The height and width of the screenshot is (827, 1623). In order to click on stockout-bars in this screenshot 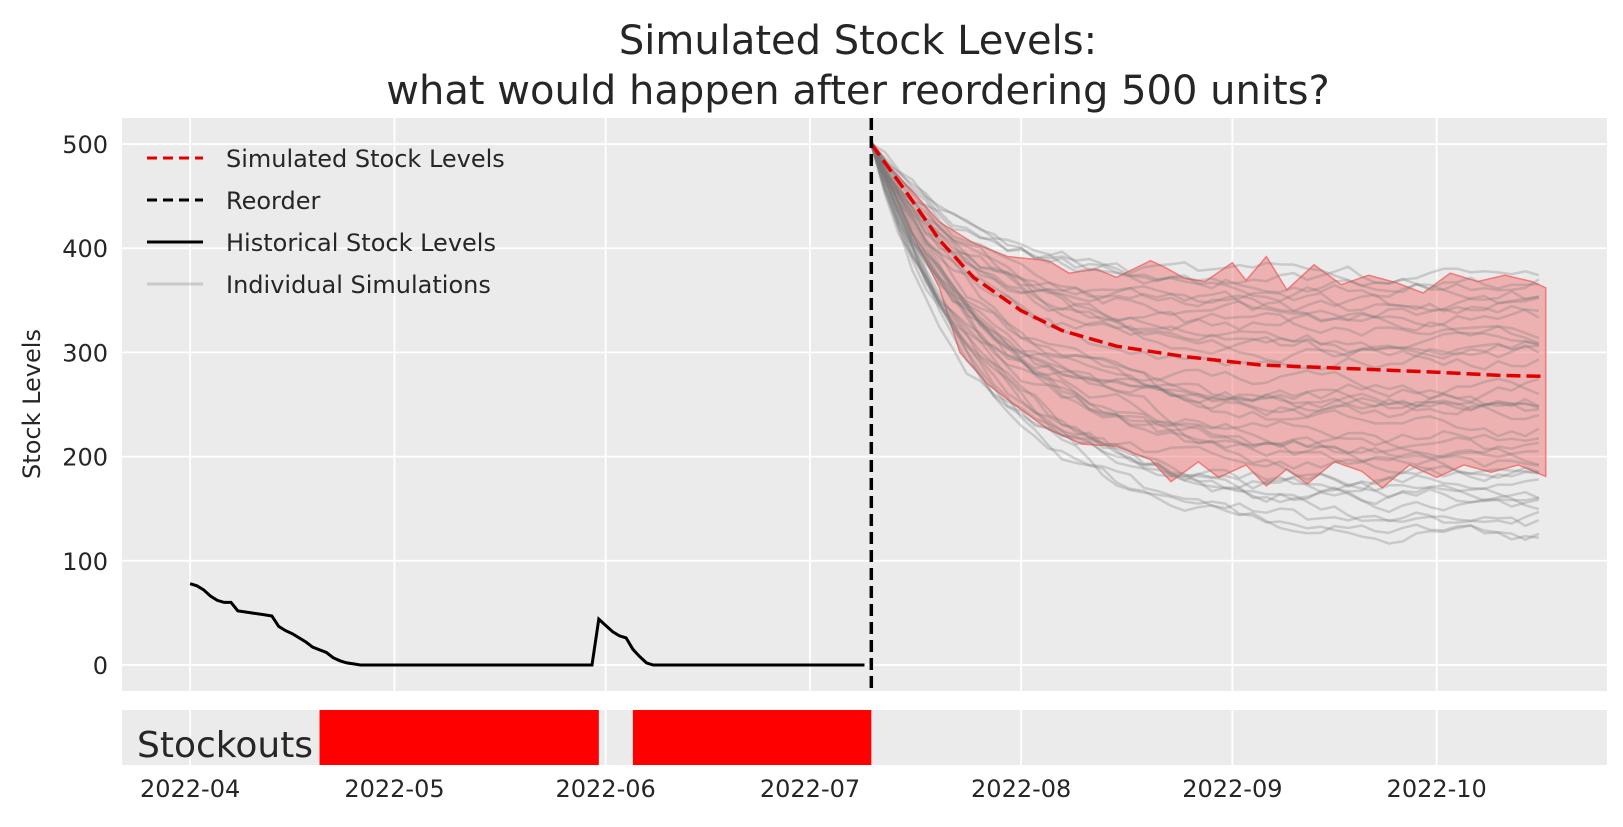, I will do `click(595, 737)`.